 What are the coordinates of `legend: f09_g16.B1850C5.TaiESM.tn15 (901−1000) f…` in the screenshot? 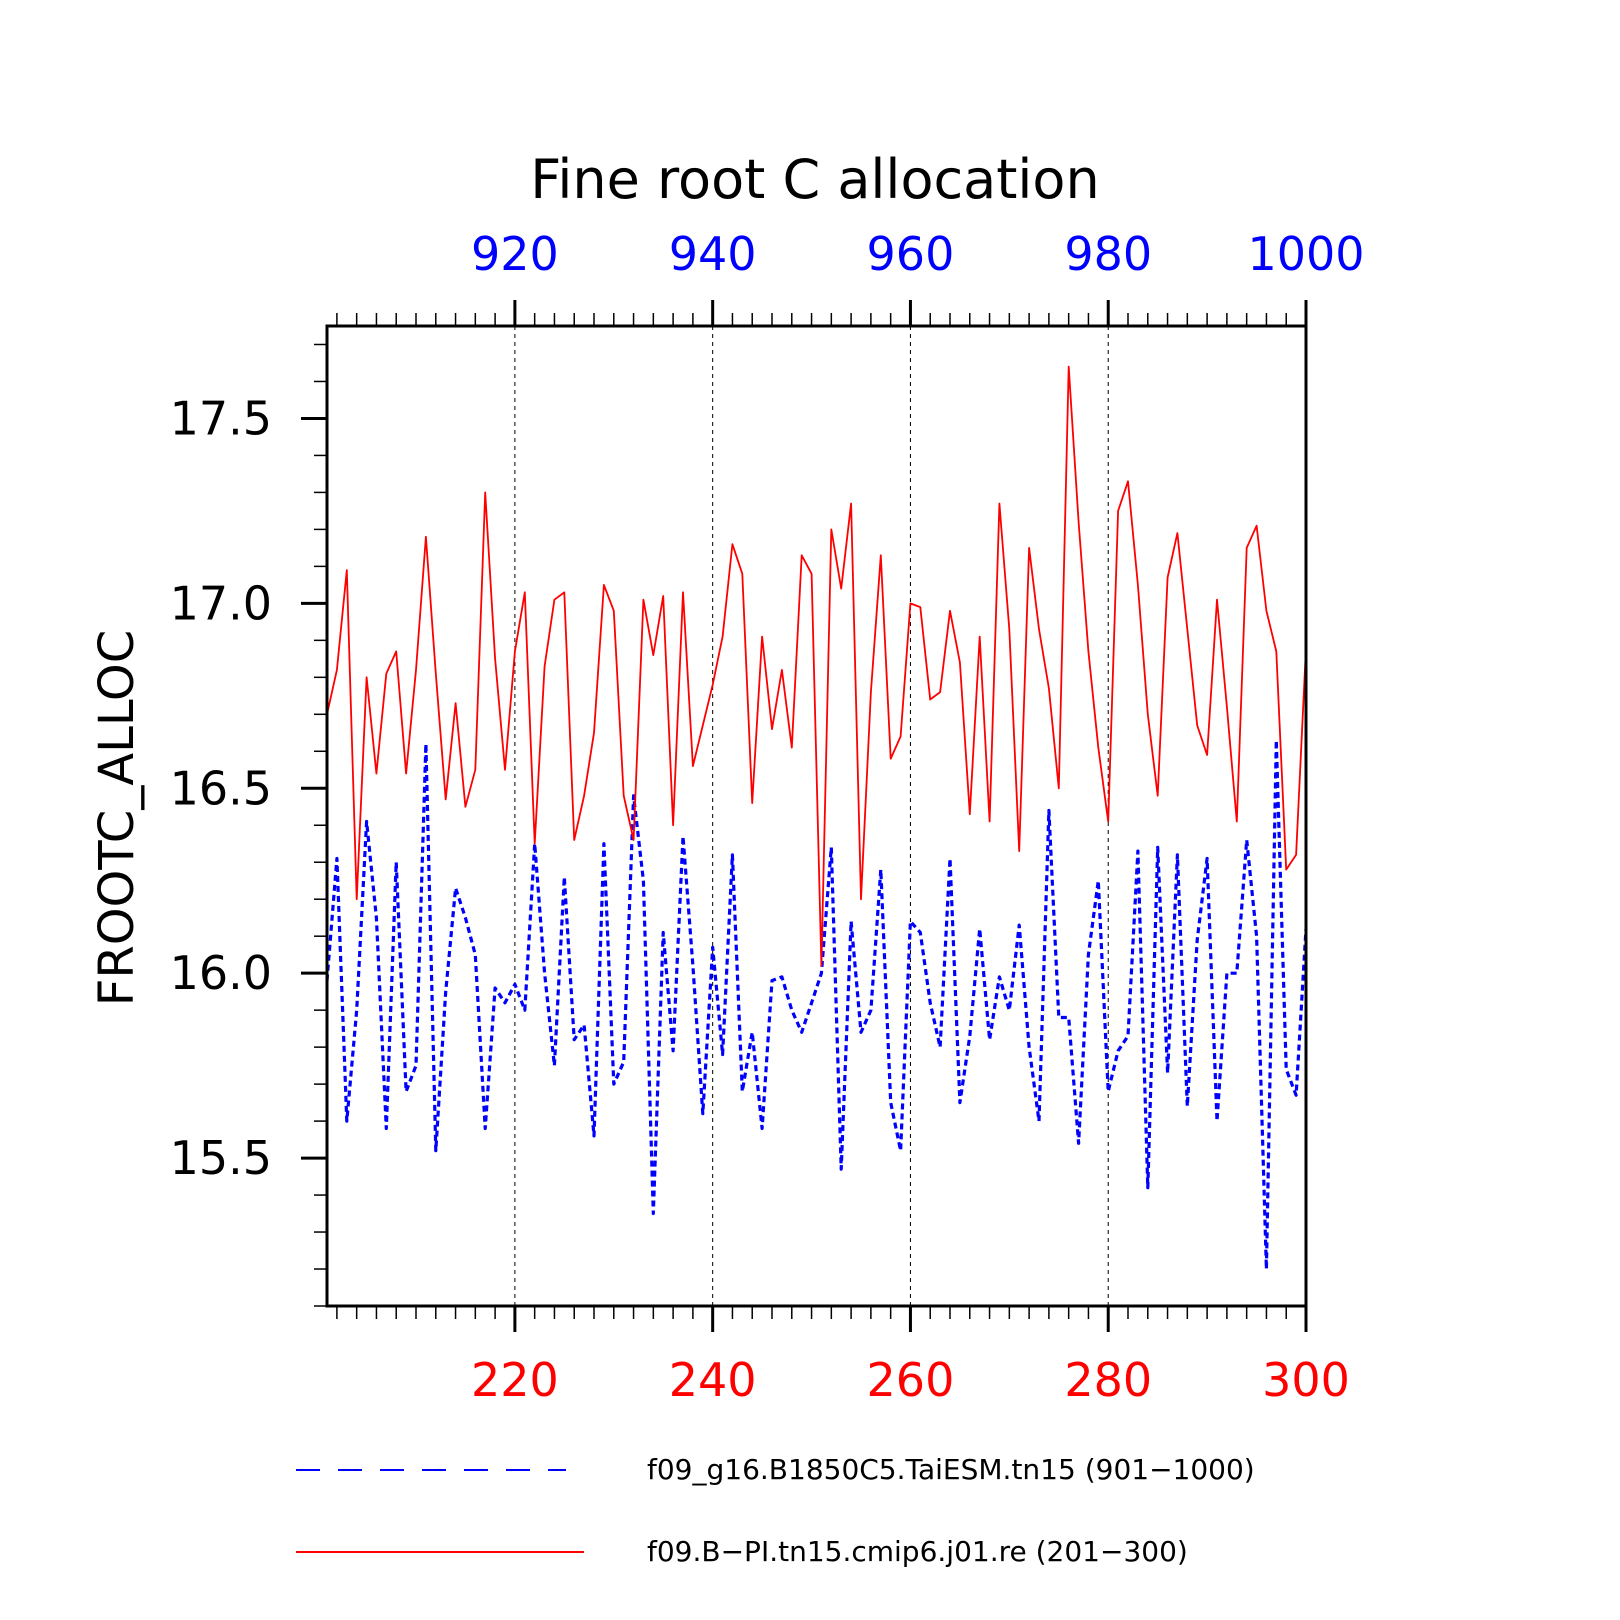 It's located at (775, 1510).